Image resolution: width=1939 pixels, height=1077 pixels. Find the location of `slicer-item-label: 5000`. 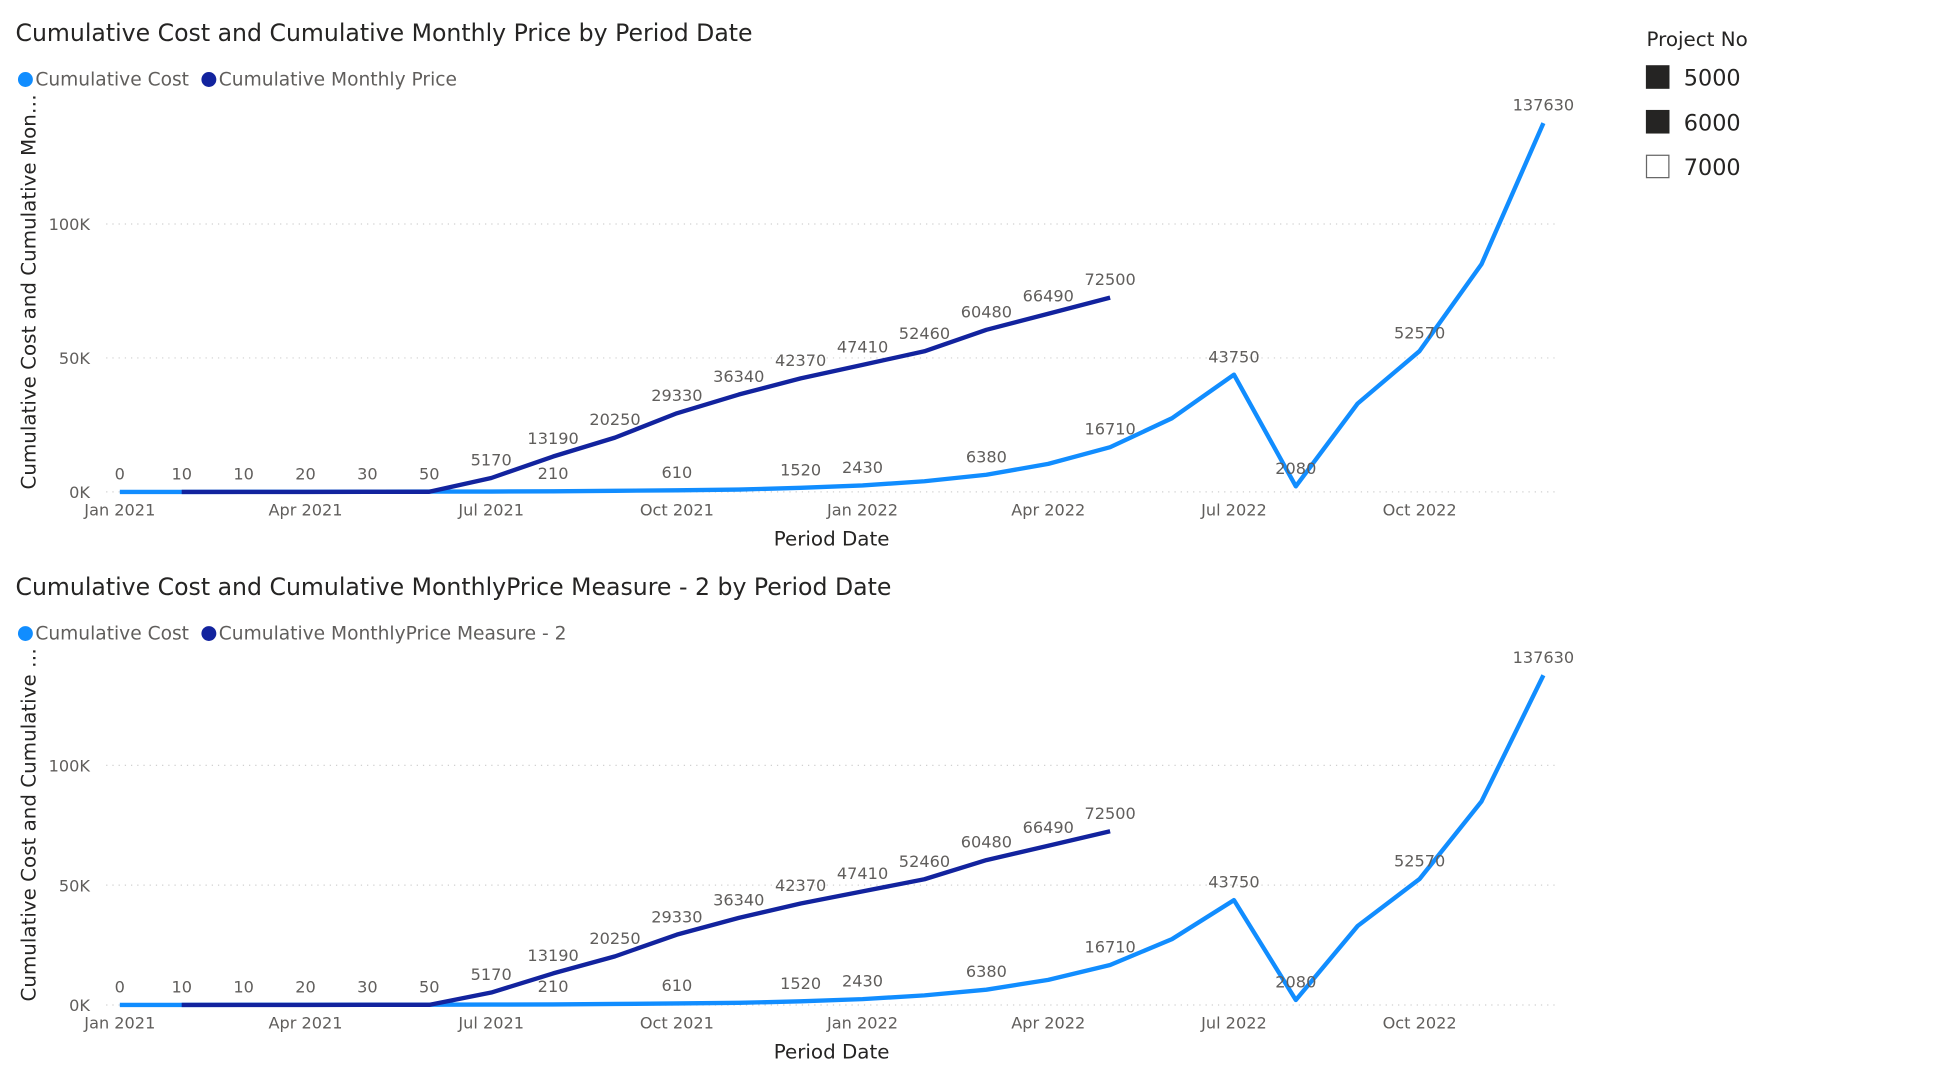

slicer-item-label: 5000 is located at coordinates (1712, 79).